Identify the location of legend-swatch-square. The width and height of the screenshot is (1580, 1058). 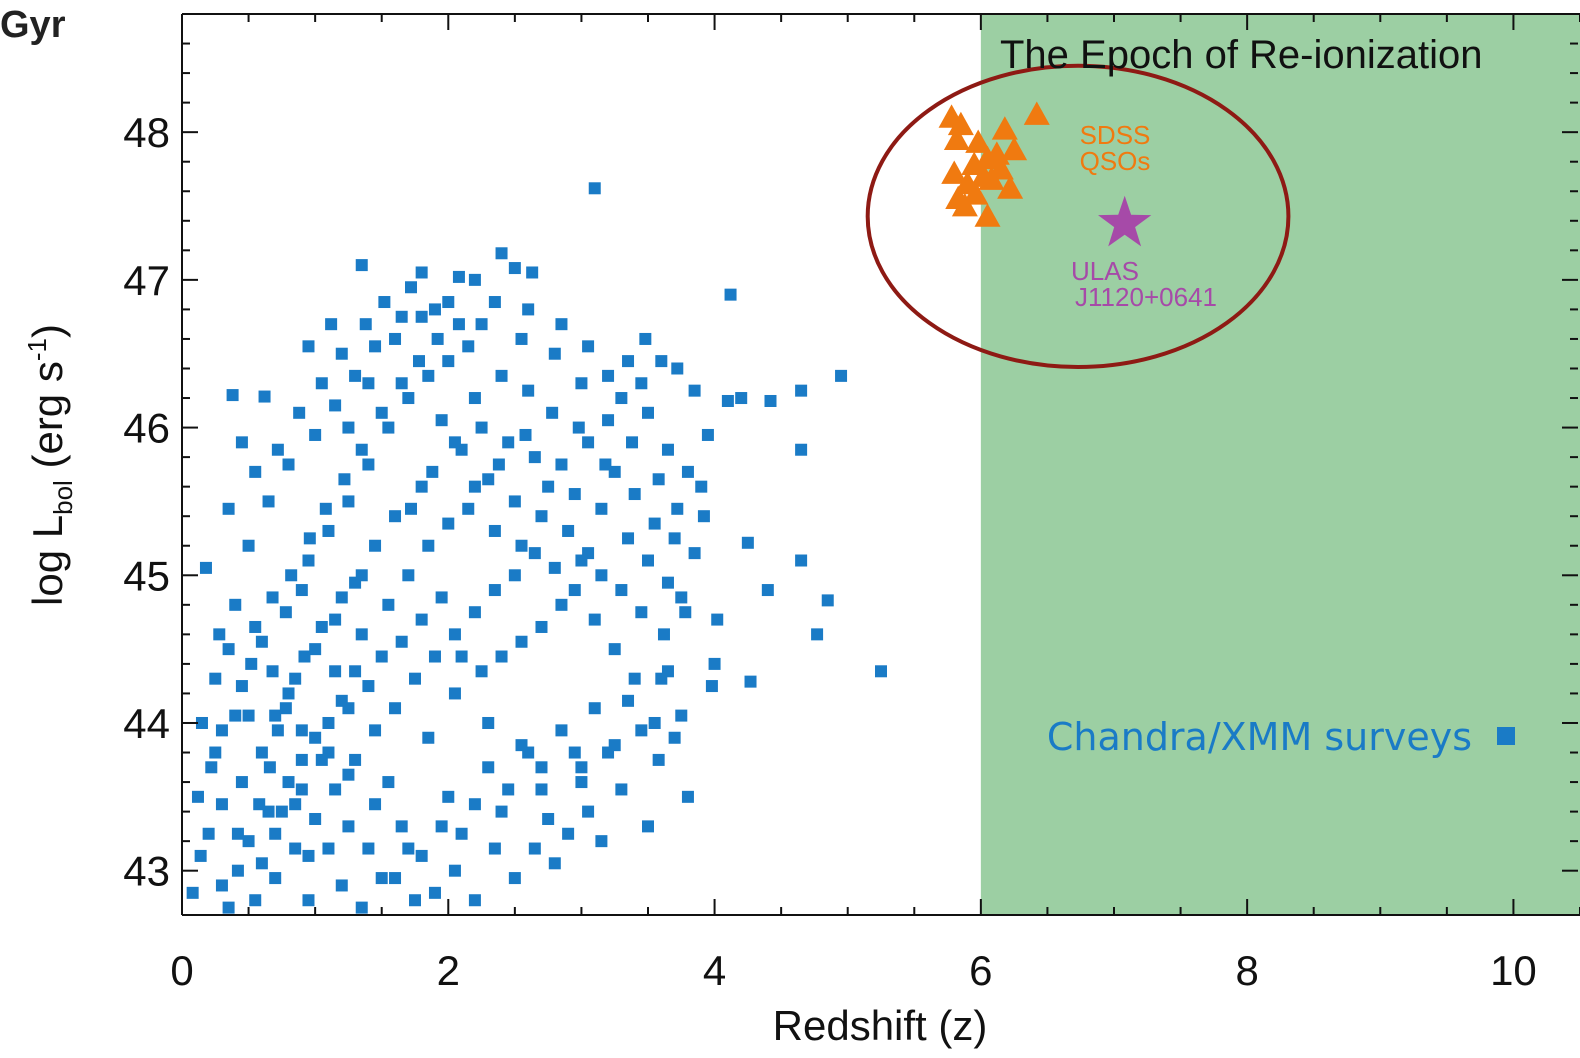
(1506, 736).